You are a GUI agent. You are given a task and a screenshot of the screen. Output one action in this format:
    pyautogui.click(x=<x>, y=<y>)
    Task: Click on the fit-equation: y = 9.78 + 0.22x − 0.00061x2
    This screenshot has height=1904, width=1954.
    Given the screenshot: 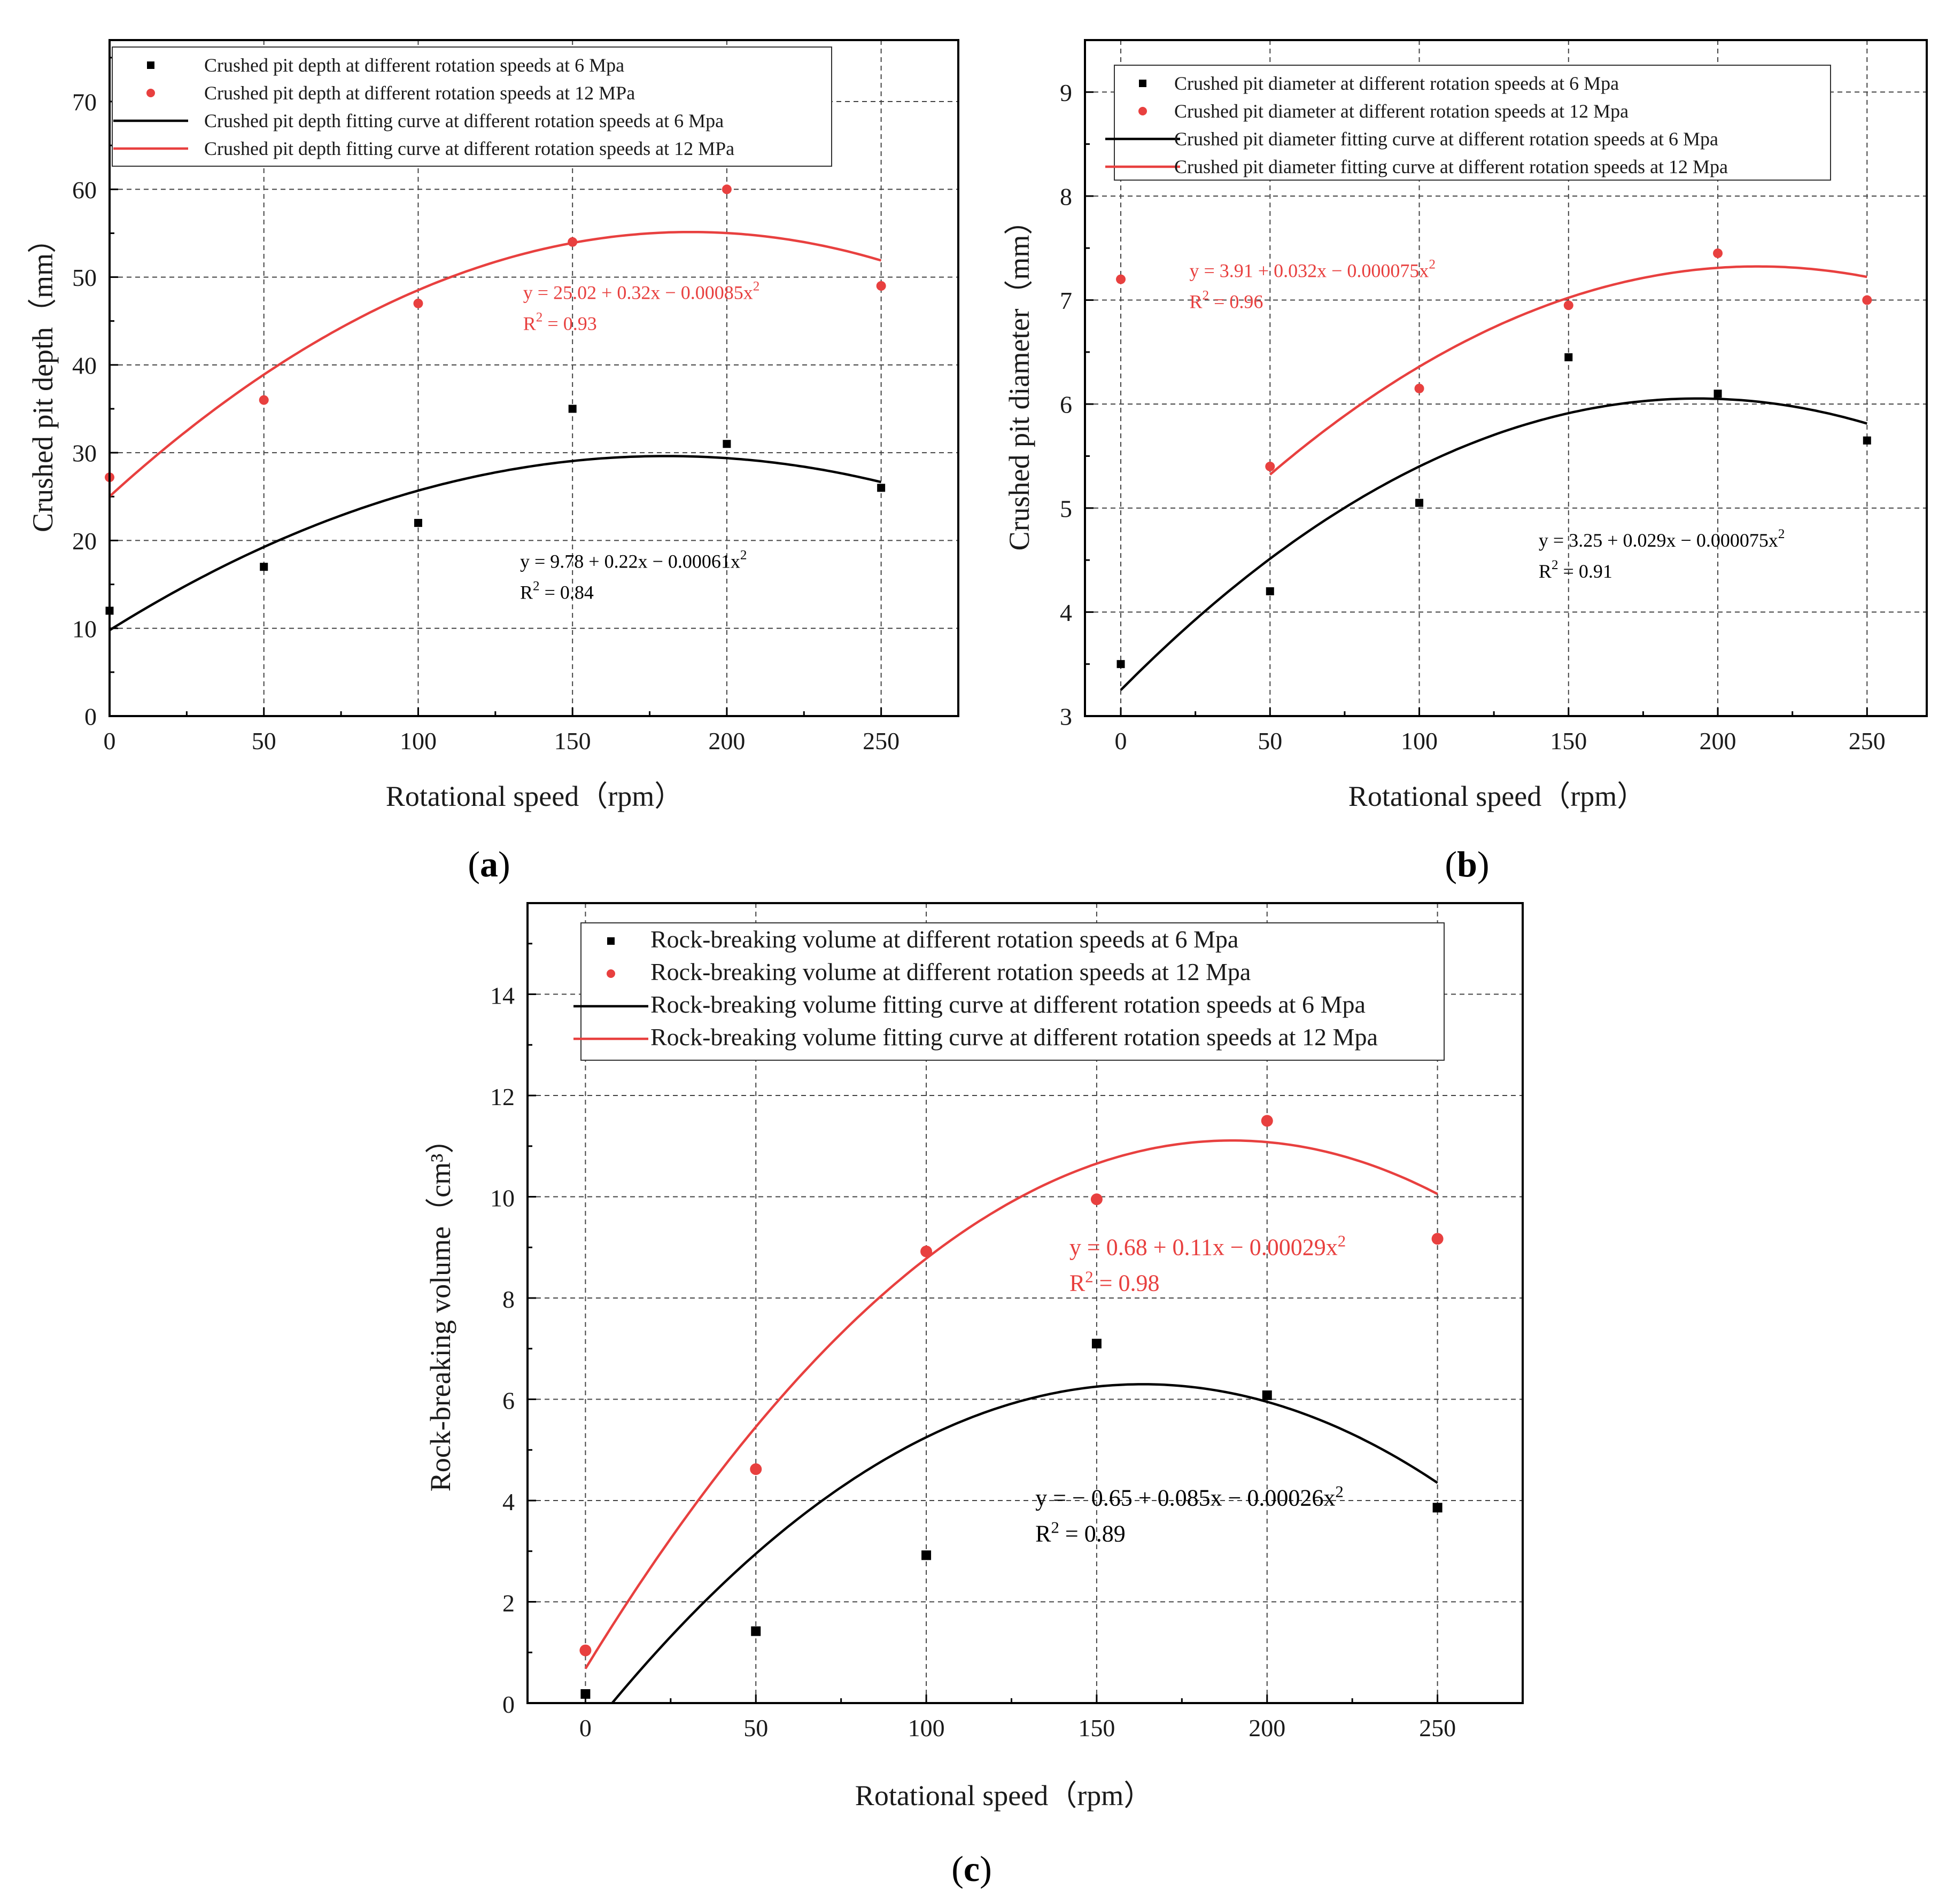 What is the action you would take?
    pyautogui.click(x=634, y=560)
    